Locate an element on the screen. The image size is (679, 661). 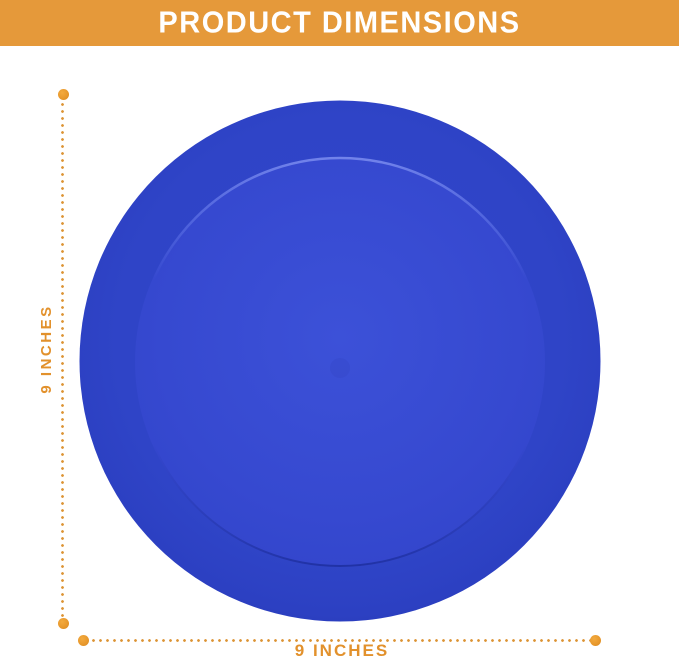
height-dimension-label: 9 INCHES is located at coordinates (46, 349).